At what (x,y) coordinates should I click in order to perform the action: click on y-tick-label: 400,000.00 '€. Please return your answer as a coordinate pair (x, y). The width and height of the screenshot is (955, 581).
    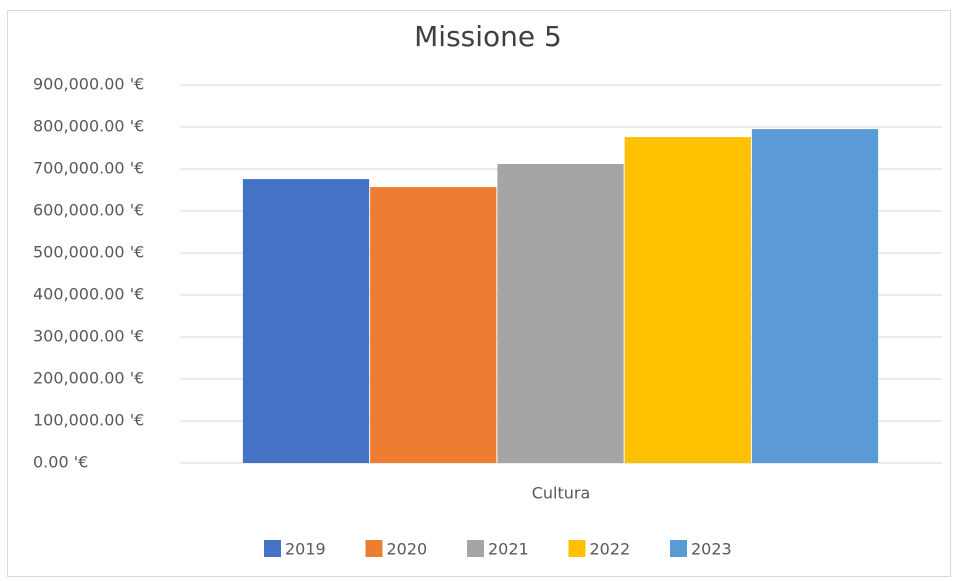
    Looking at the image, I should click on (88, 294).